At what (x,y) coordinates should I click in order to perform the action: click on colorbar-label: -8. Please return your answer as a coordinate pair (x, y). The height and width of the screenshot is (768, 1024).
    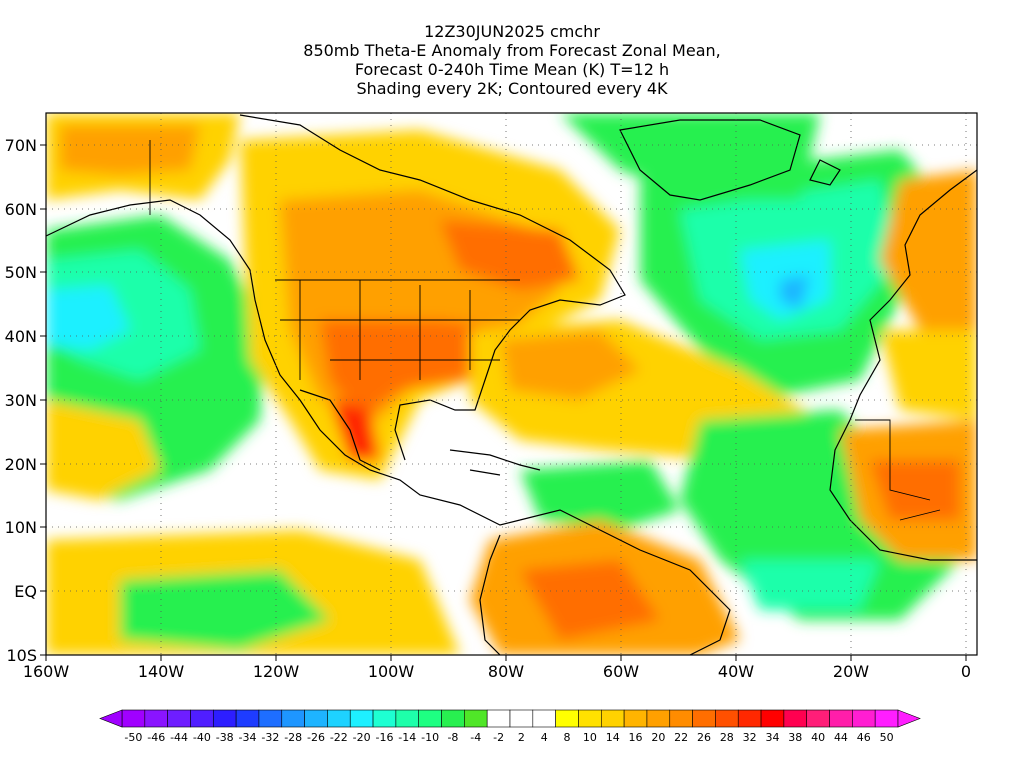
    Looking at the image, I should click on (452, 737).